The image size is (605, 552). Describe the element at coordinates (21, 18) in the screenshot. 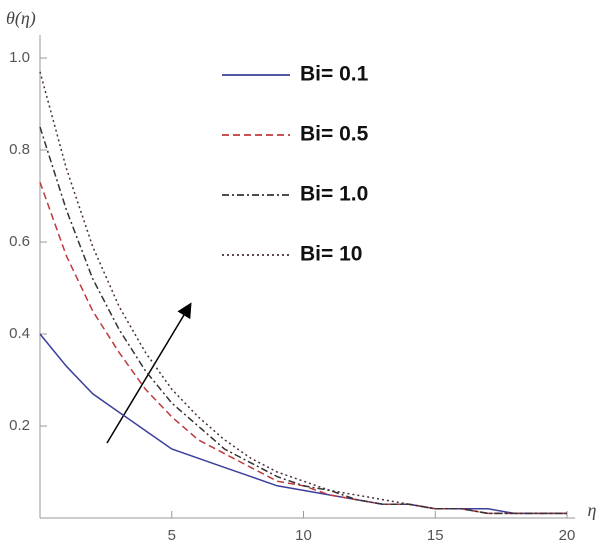

I see `y-axis-label: θ(η)` at that location.